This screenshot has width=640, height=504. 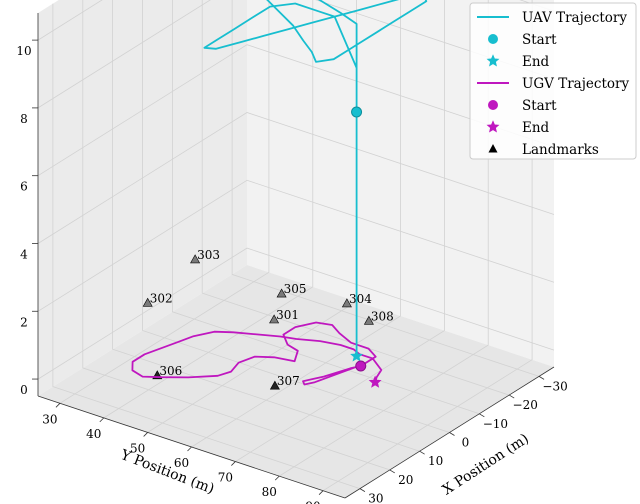 I want to click on legend-swatch-triangle, so click(x=493, y=148).